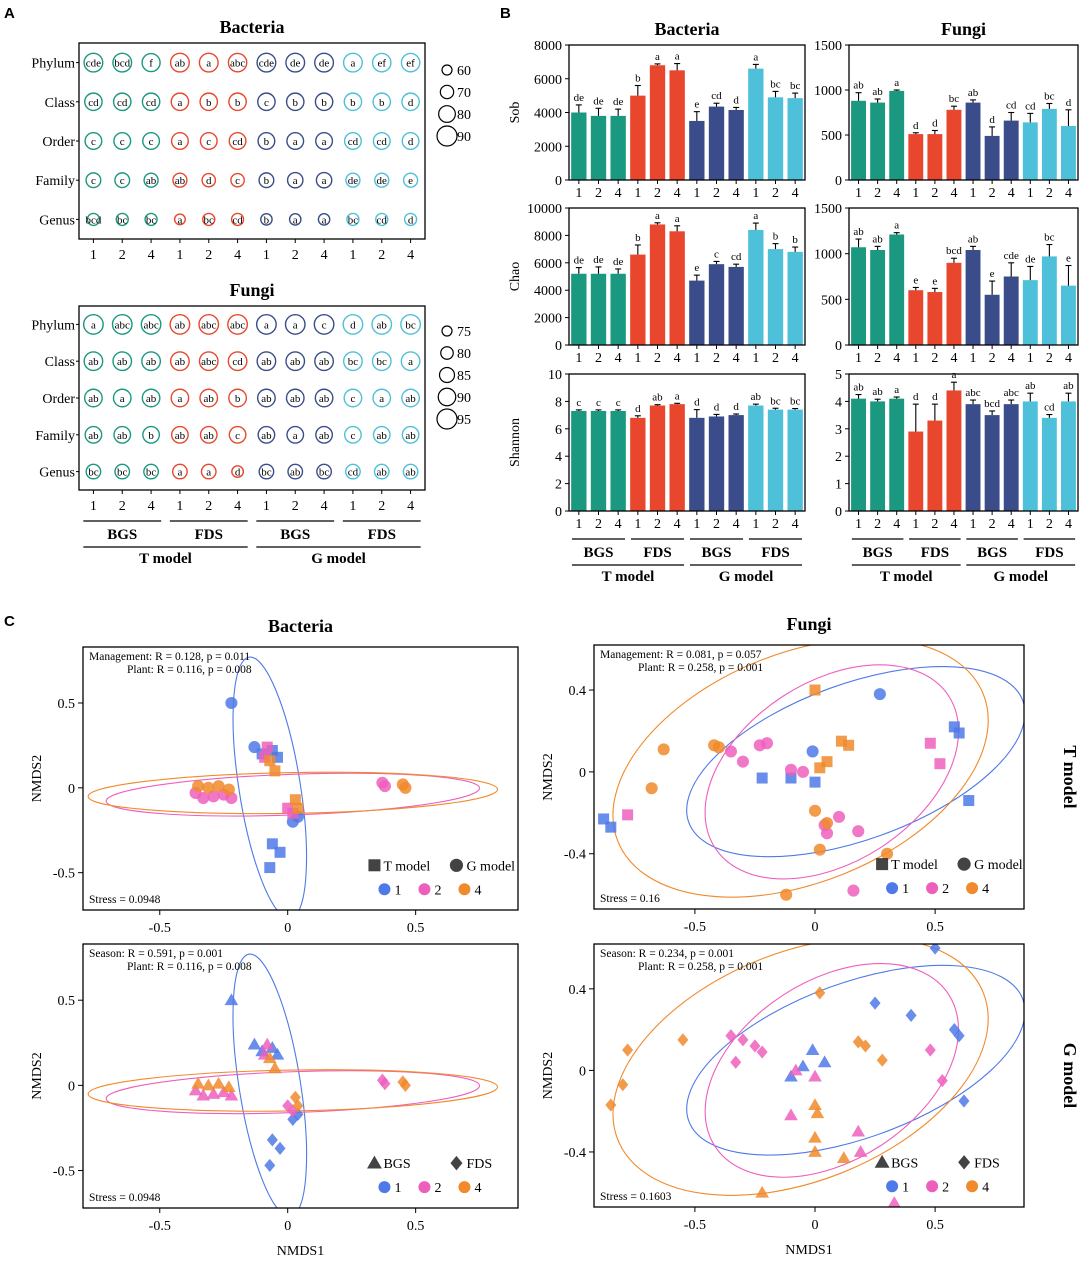 The width and height of the screenshot is (1084, 1261). What do you see at coordinates (945, 889) in the screenshot?
I see `c-fungi-top-legend-color-label-2: 2` at bounding box center [945, 889].